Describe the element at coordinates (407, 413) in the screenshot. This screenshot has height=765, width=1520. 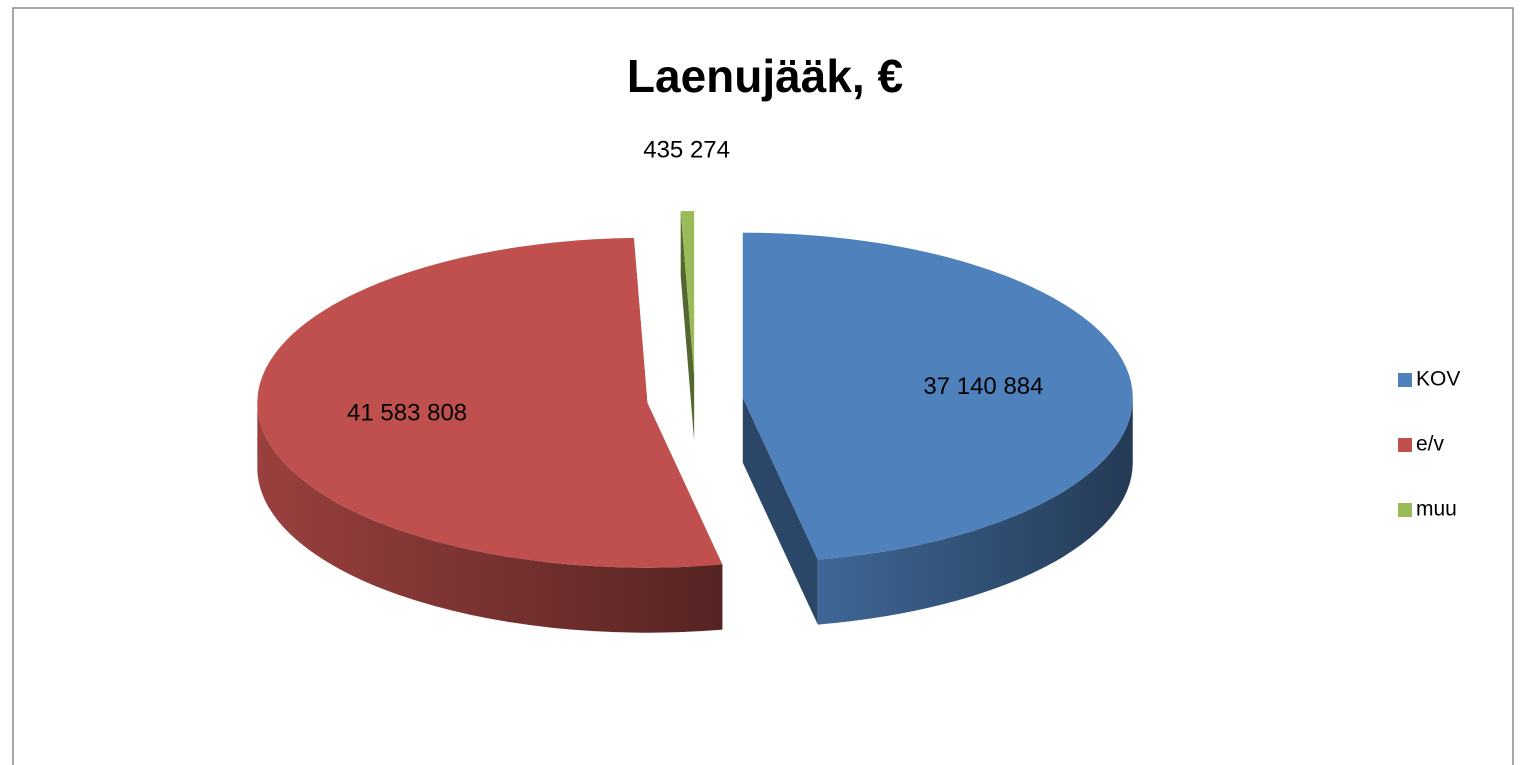
I see `data-label: 41 583 808` at that location.